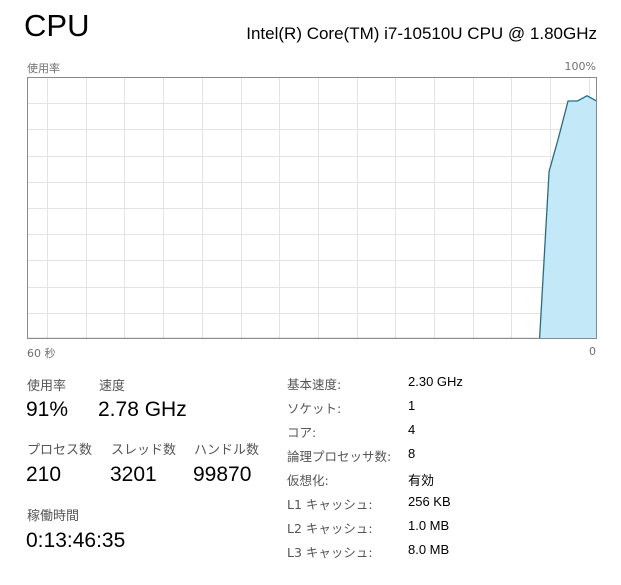 The height and width of the screenshot is (585, 621). I want to click on spec-key: 論理プロセッサ数:, so click(339, 456).